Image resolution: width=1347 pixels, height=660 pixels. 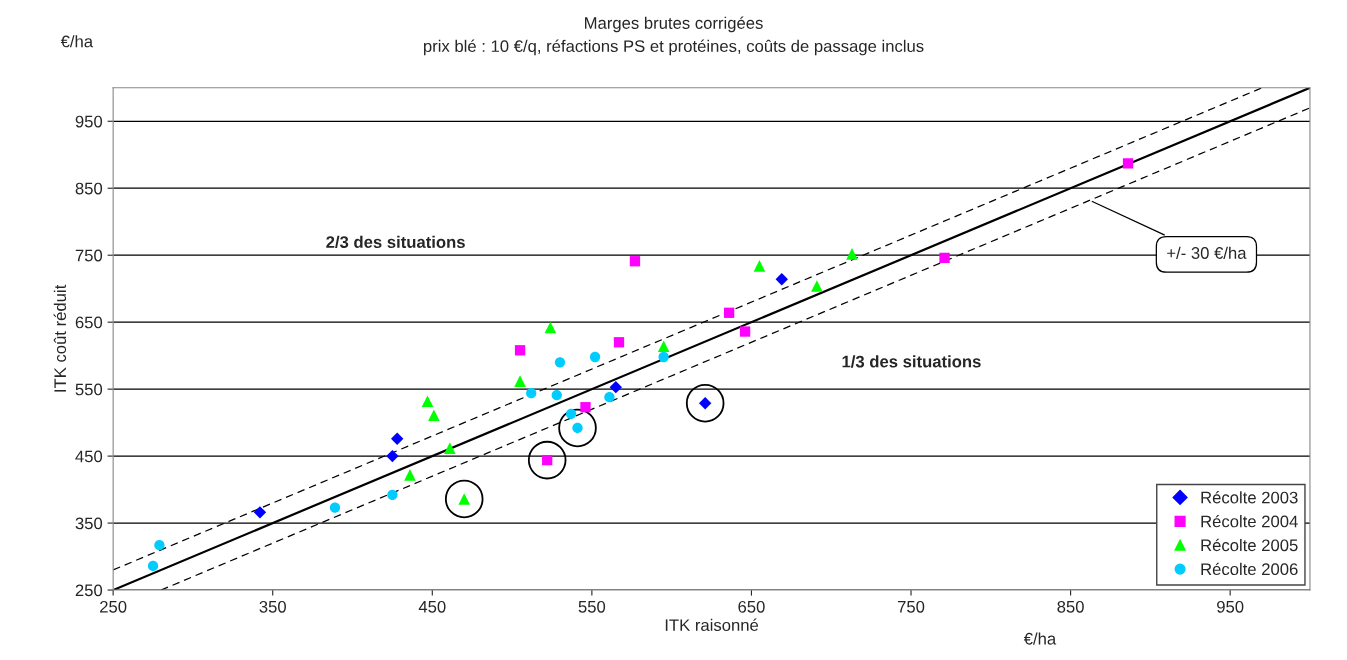 What do you see at coordinates (395, 242) in the screenshot?
I see `annotation: 2/3 des situations` at bounding box center [395, 242].